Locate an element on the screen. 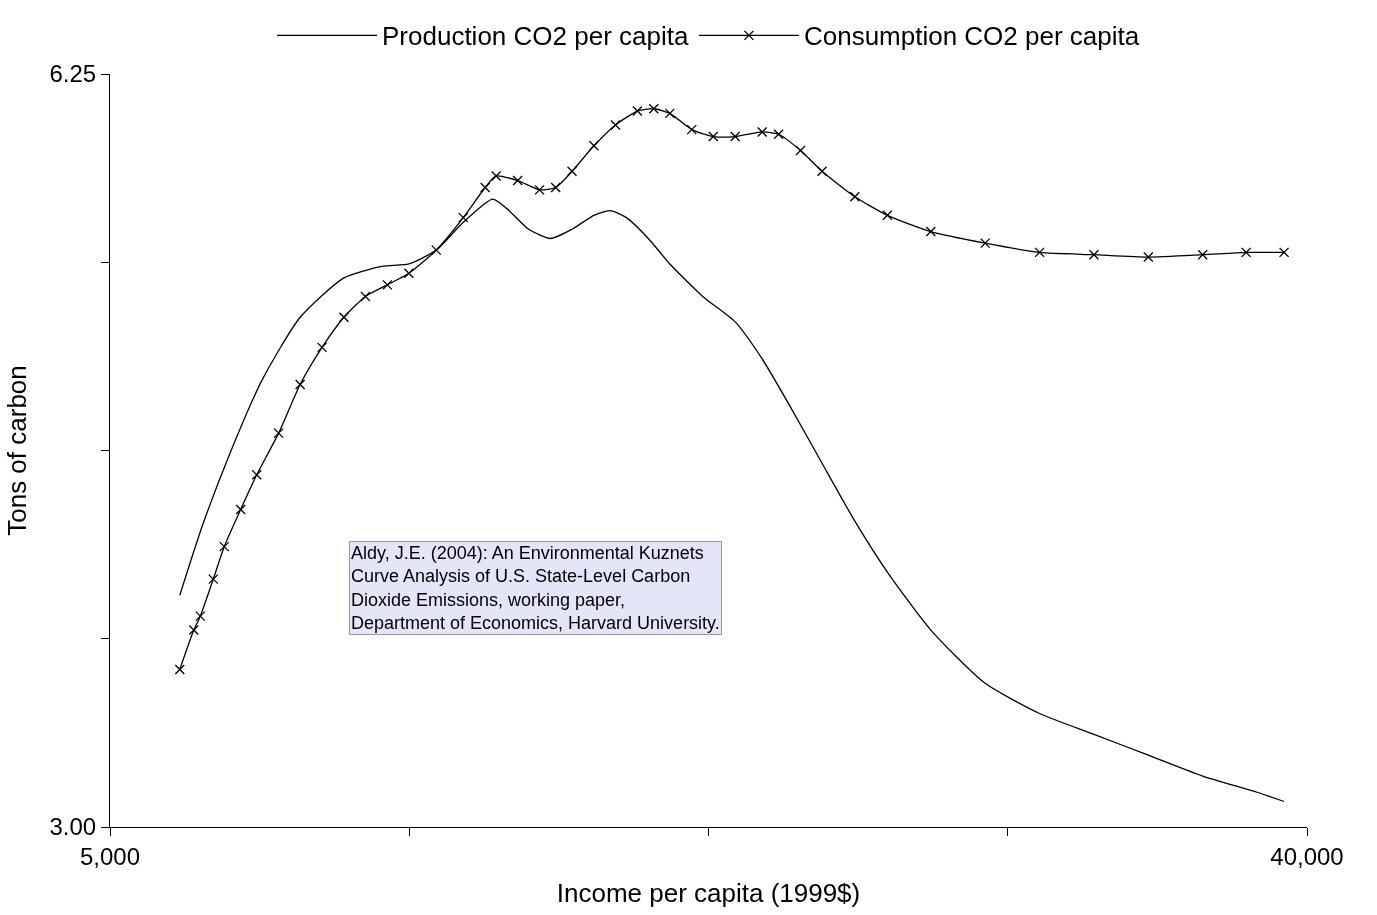 The image size is (1377, 915). x-tick-label: 5,000 is located at coordinates (110, 856).